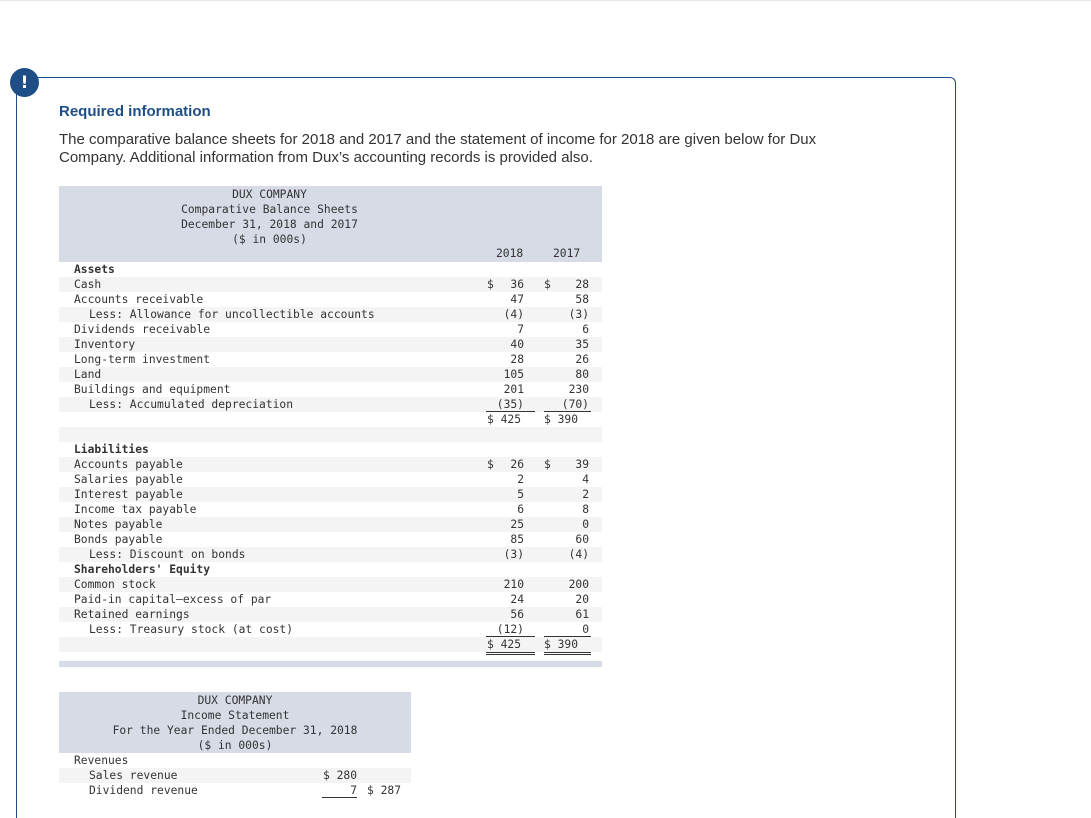 Image resolution: width=1091 pixels, height=818 pixels. What do you see at coordinates (585, 329) in the screenshot?
I see `value-2017: 6` at bounding box center [585, 329].